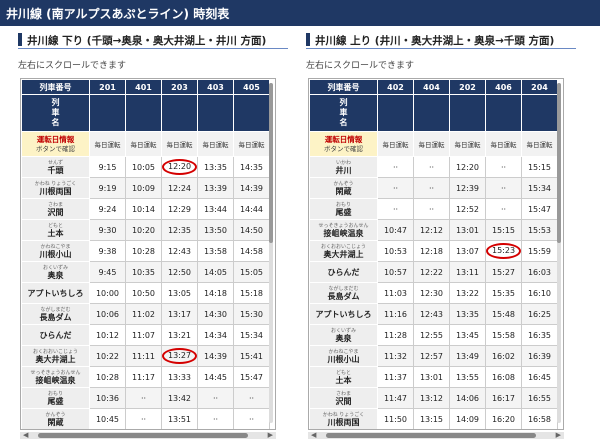  Describe the element at coordinates (179, 398) in the screenshot. I see `time-cell: 13:42` at that location.